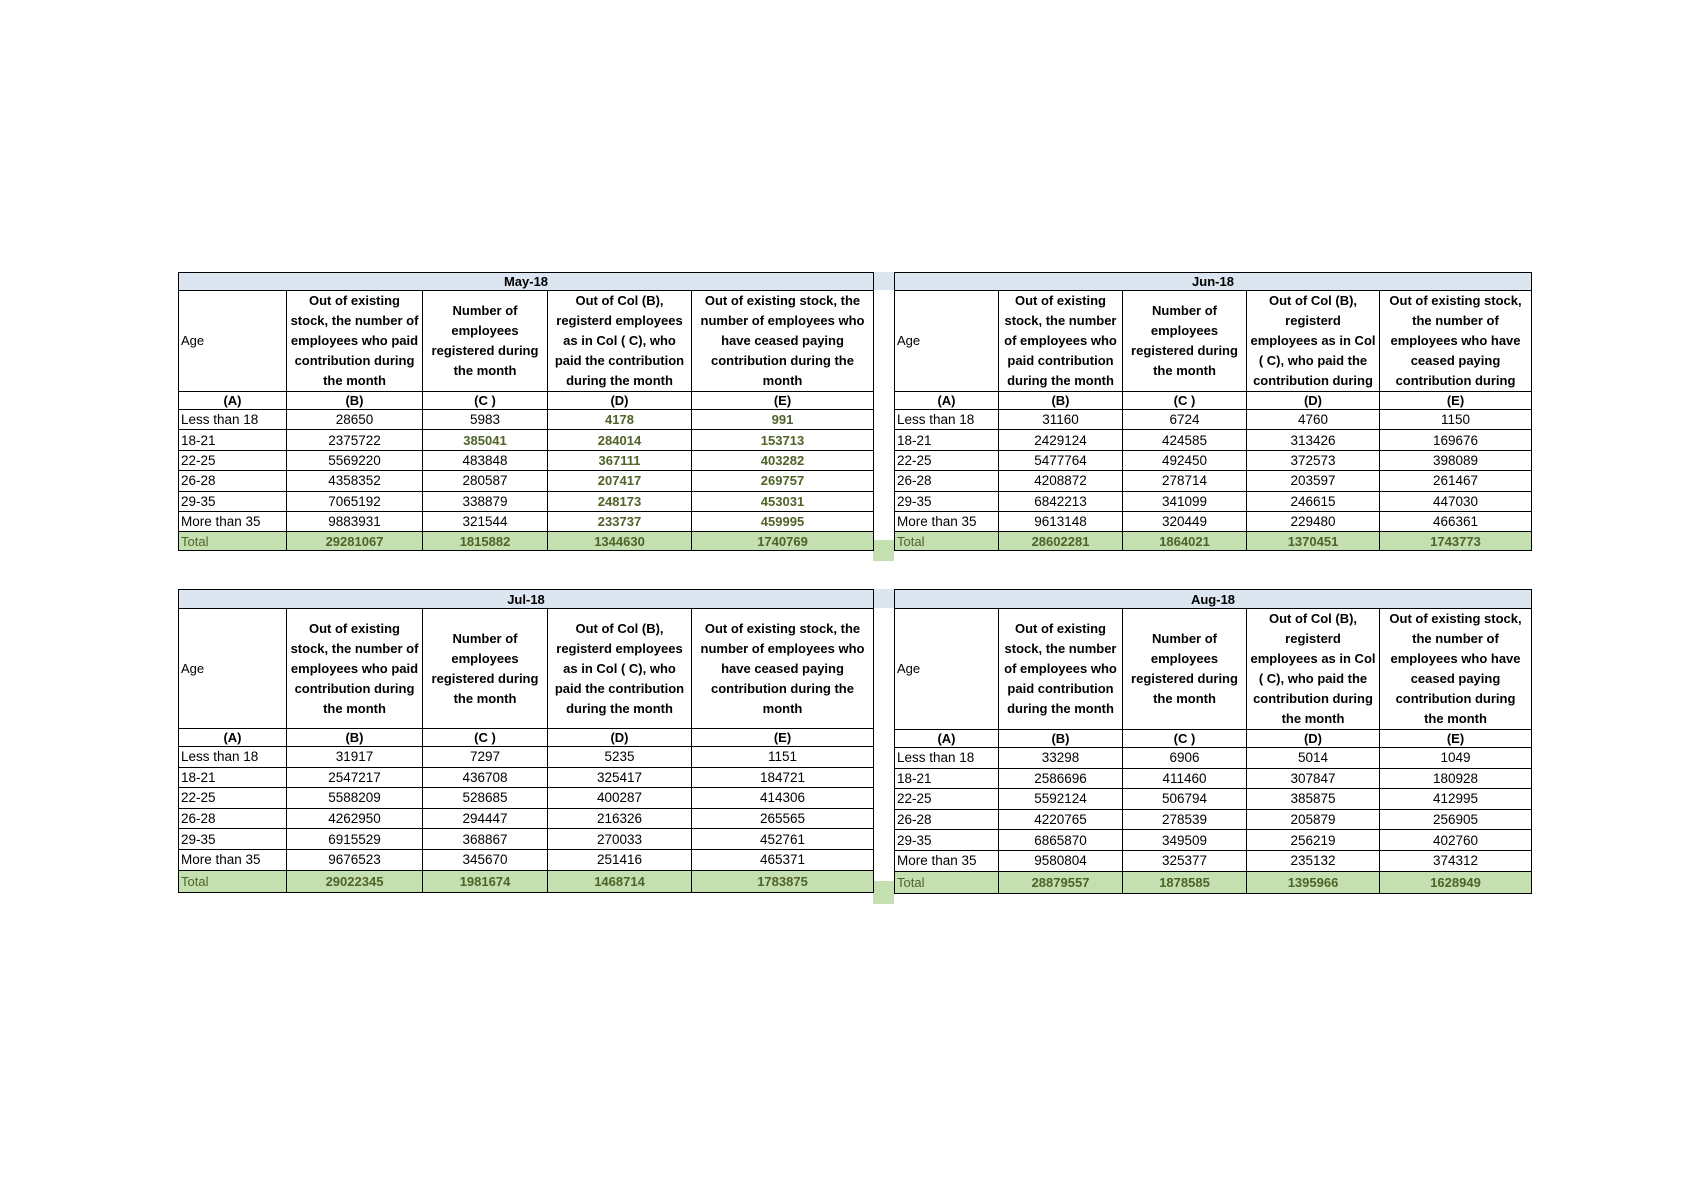 This screenshot has height=1191, width=1684. What do you see at coordinates (1455, 440) in the screenshot?
I see `value-cell: 169676` at bounding box center [1455, 440].